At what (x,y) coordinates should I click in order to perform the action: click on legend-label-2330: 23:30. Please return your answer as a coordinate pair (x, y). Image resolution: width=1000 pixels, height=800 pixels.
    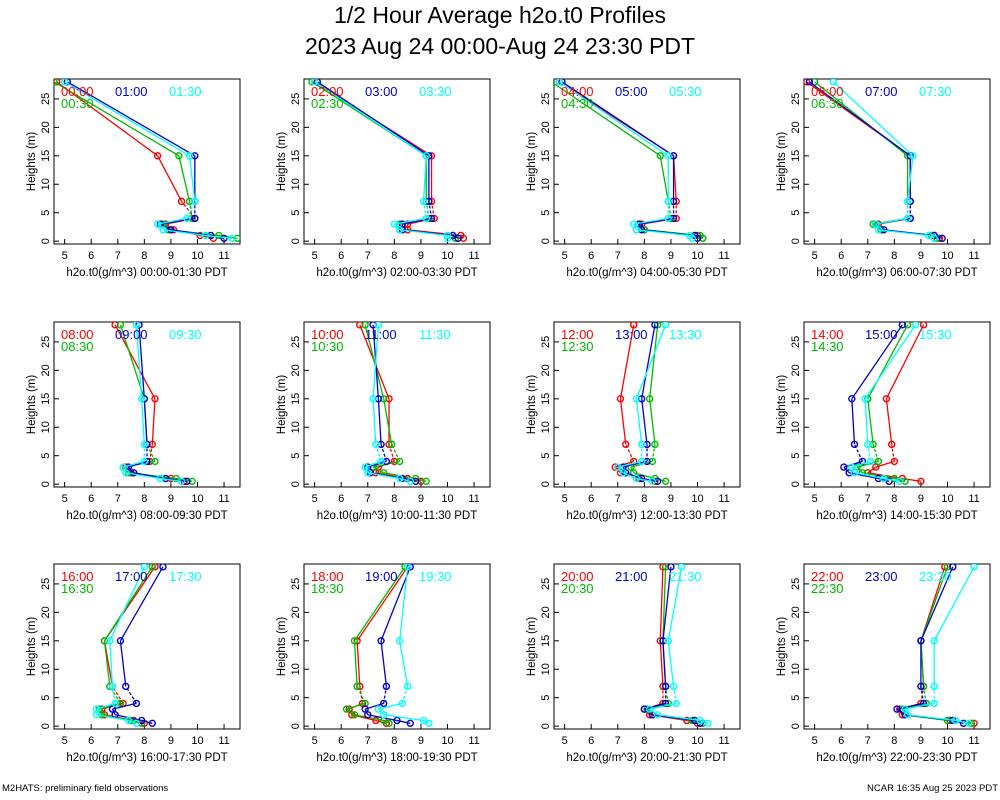
    Looking at the image, I should click on (935, 576).